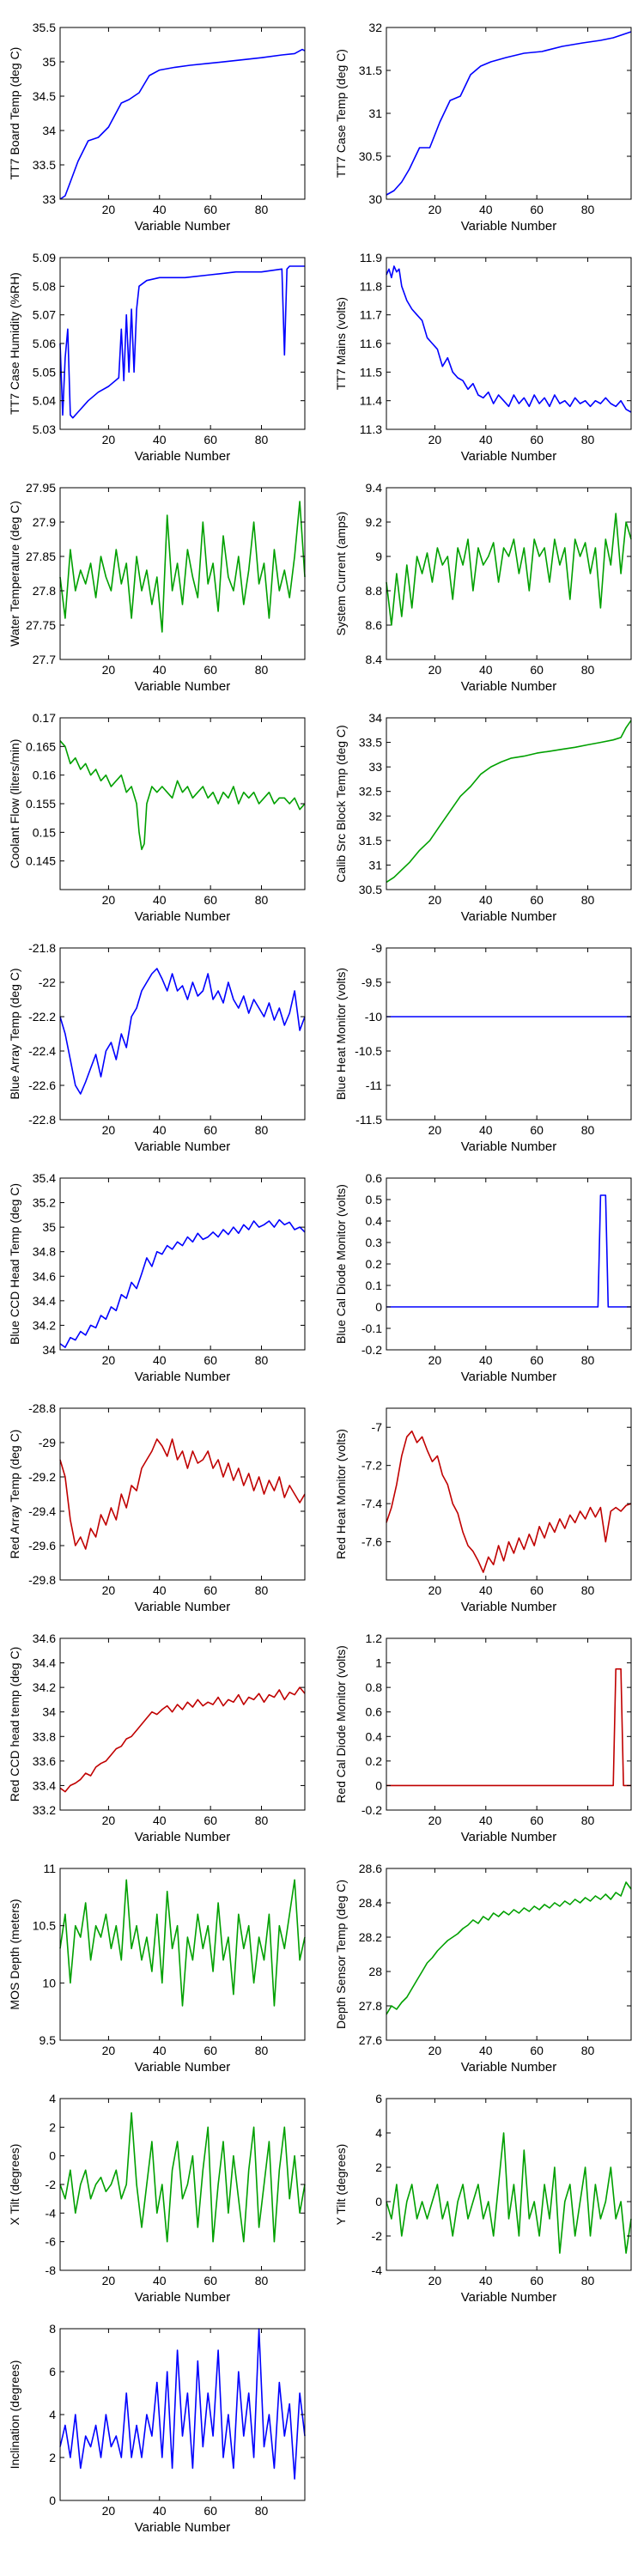  Describe the element at coordinates (378, 2133) in the screenshot. I see `y-tick-label: 4` at that location.